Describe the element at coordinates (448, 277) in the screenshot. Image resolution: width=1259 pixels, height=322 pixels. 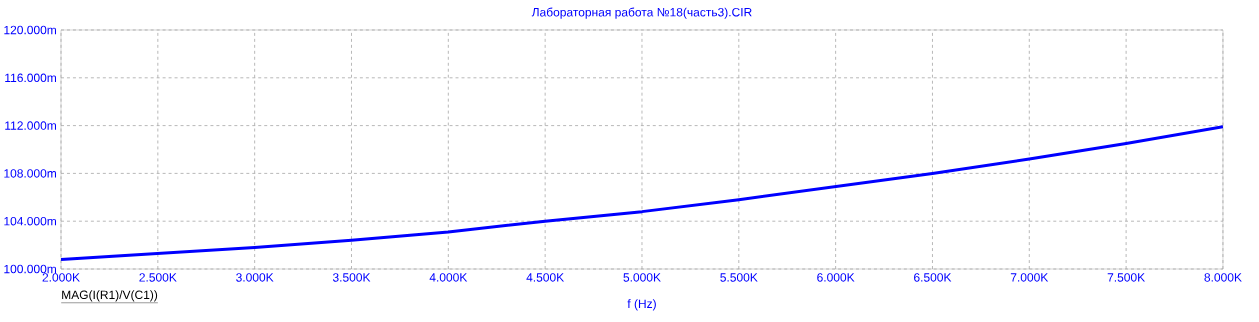
I see `x-tick-label: 4.000K` at that location.